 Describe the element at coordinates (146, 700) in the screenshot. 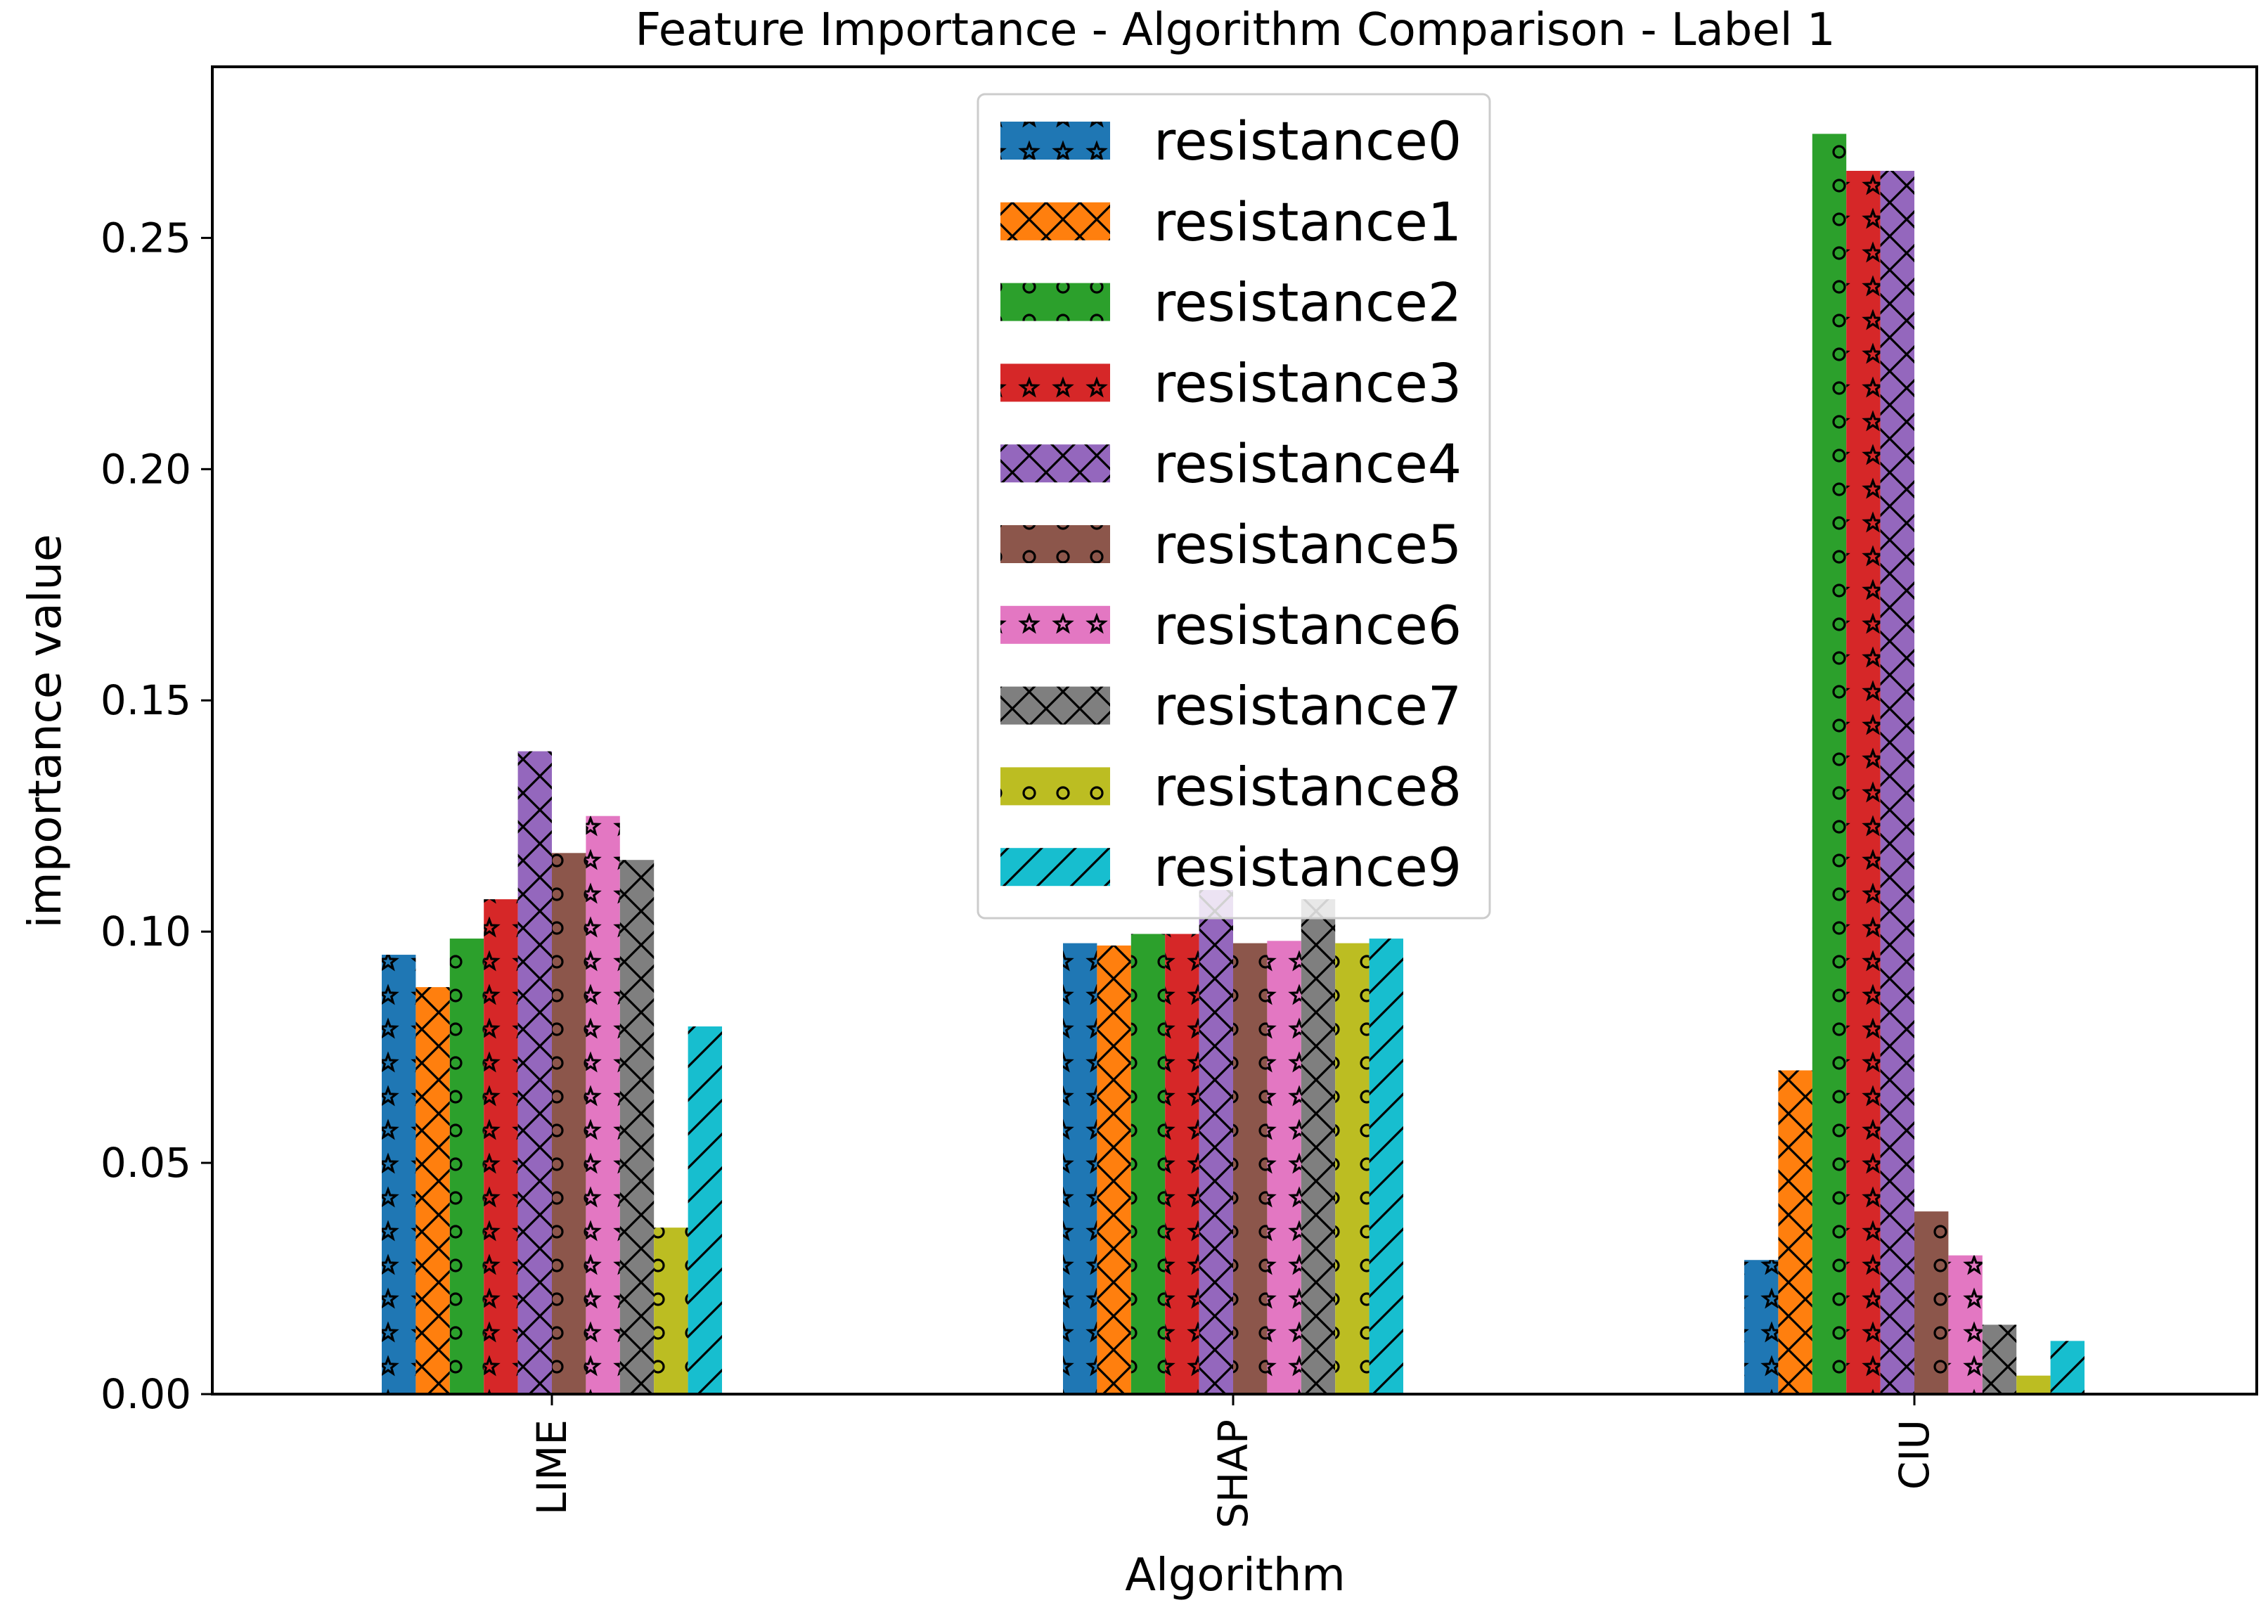

I see `y-tick-label: 0.15` at that location.